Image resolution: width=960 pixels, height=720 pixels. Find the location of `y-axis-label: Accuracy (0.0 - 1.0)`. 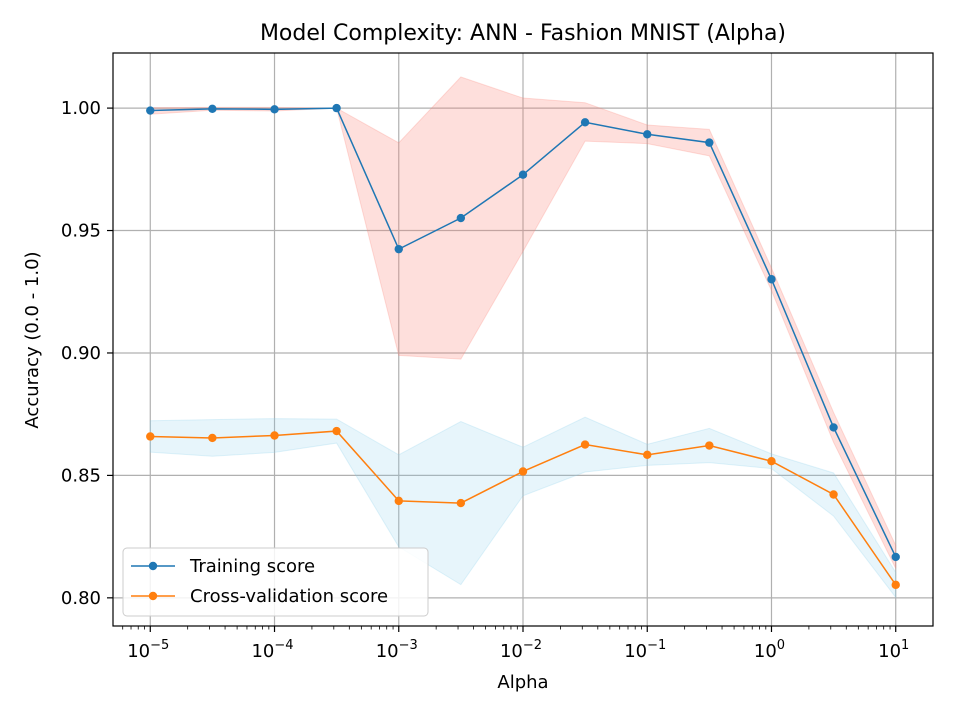

y-axis-label: Accuracy (0.0 - 1.0) is located at coordinates (32, 339).